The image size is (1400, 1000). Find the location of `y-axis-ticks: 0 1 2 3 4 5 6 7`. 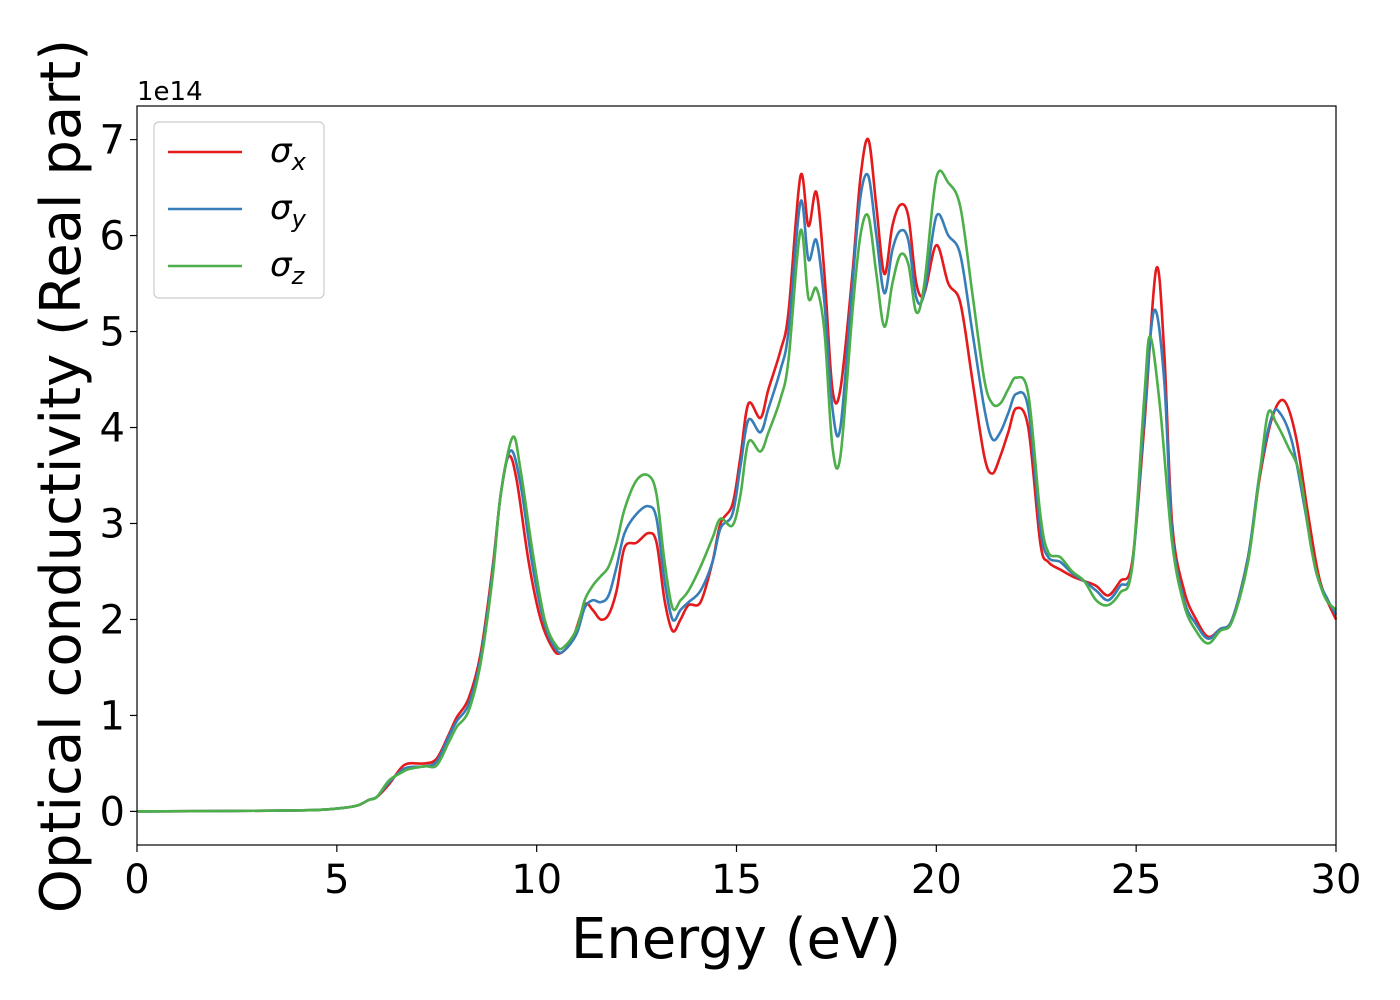

y-axis-ticks: 0 1 2 3 4 5 6 7 is located at coordinates (118, 476).